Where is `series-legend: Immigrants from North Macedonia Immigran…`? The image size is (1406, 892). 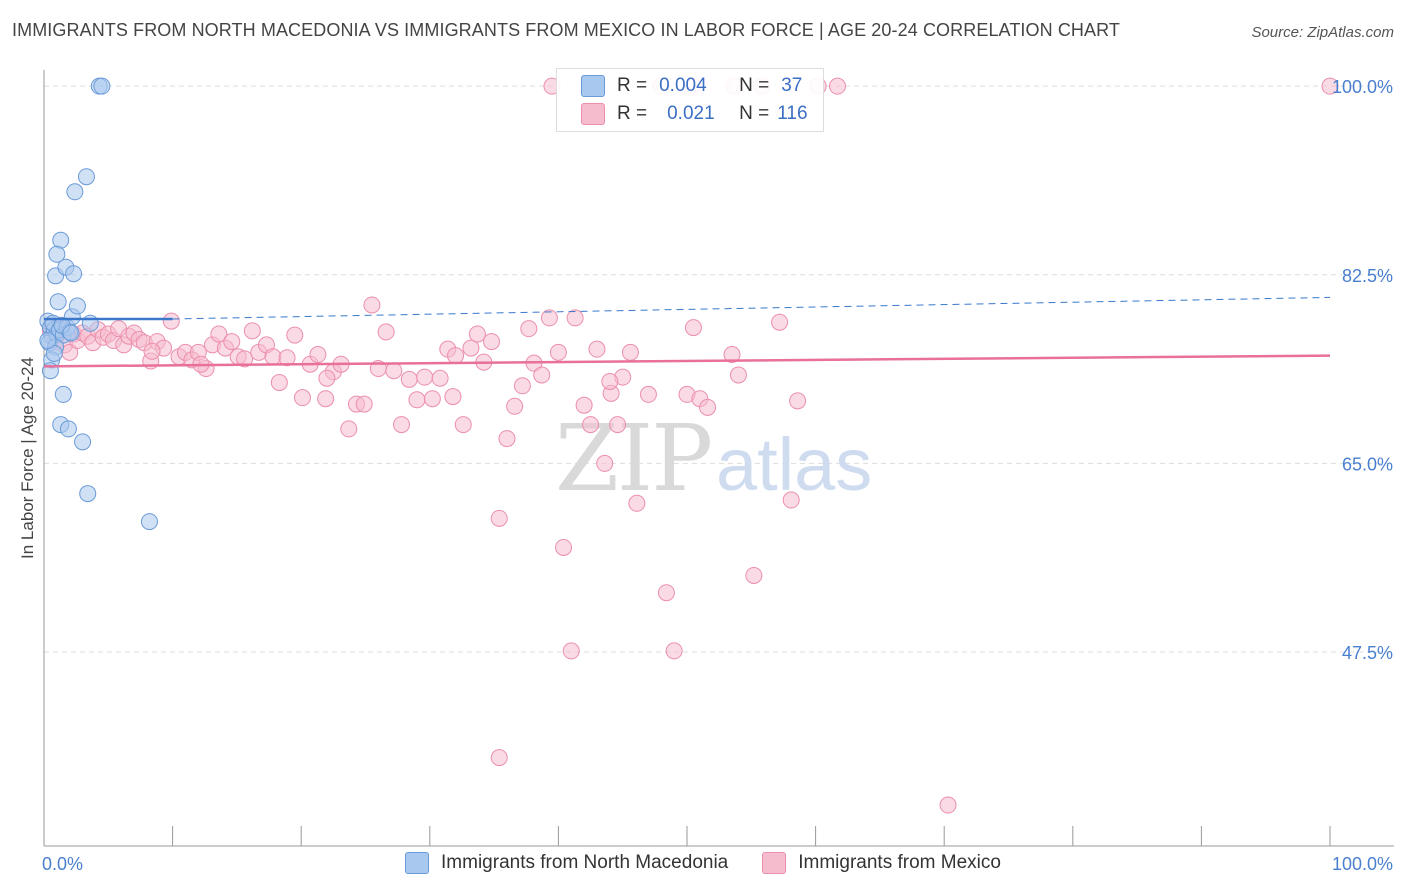 series-legend: Immigrants from North Macedonia Immigran… is located at coordinates (703, 863).